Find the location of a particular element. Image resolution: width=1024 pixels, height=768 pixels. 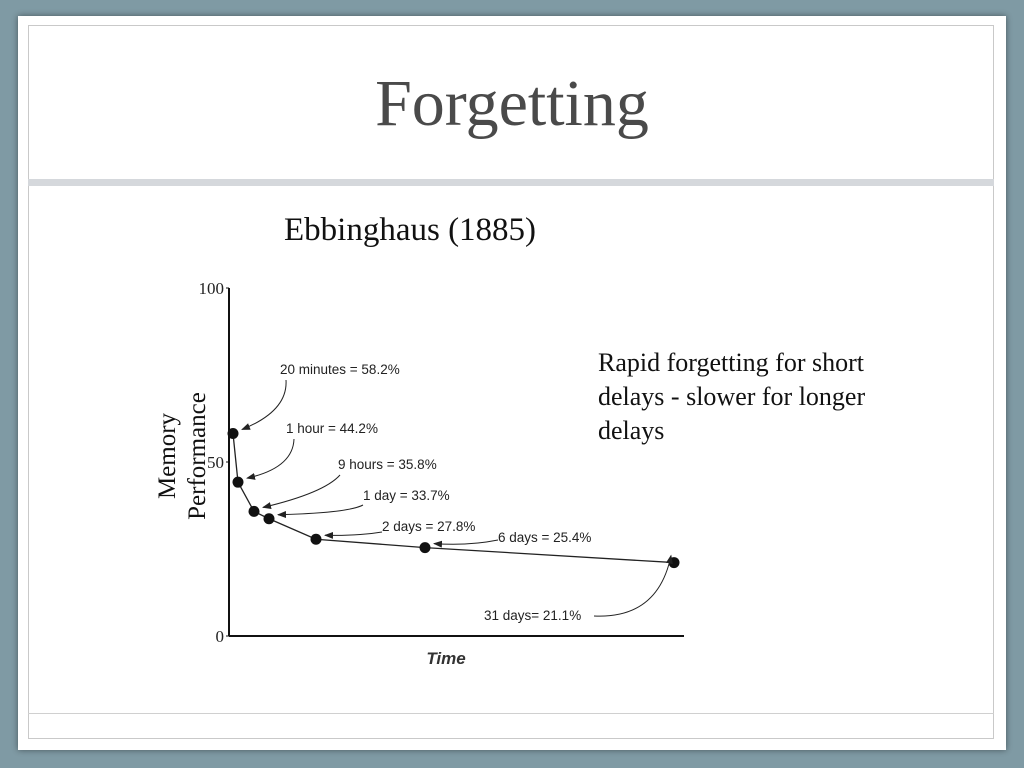

chart-subtitle: Ebbinghaus (1885) is located at coordinates (410, 230).